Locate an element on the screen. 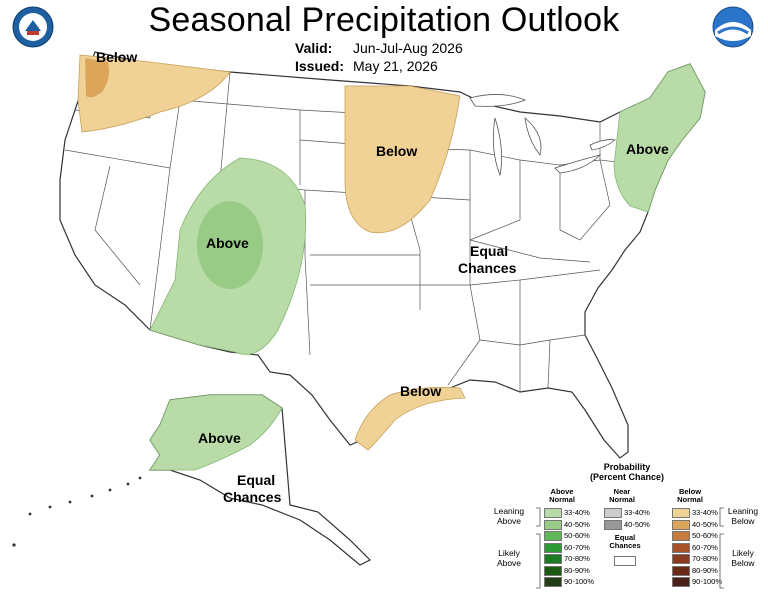 The height and width of the screenshot is (595, 768). likely-below-l2: Below is located at coordinates (743, 563).